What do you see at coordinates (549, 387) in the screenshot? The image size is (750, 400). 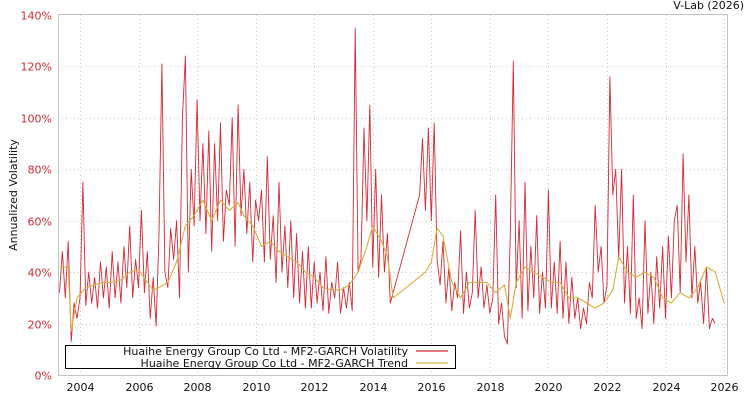 I see `x-tick-label: 2020` at bounding box center [549, 387].